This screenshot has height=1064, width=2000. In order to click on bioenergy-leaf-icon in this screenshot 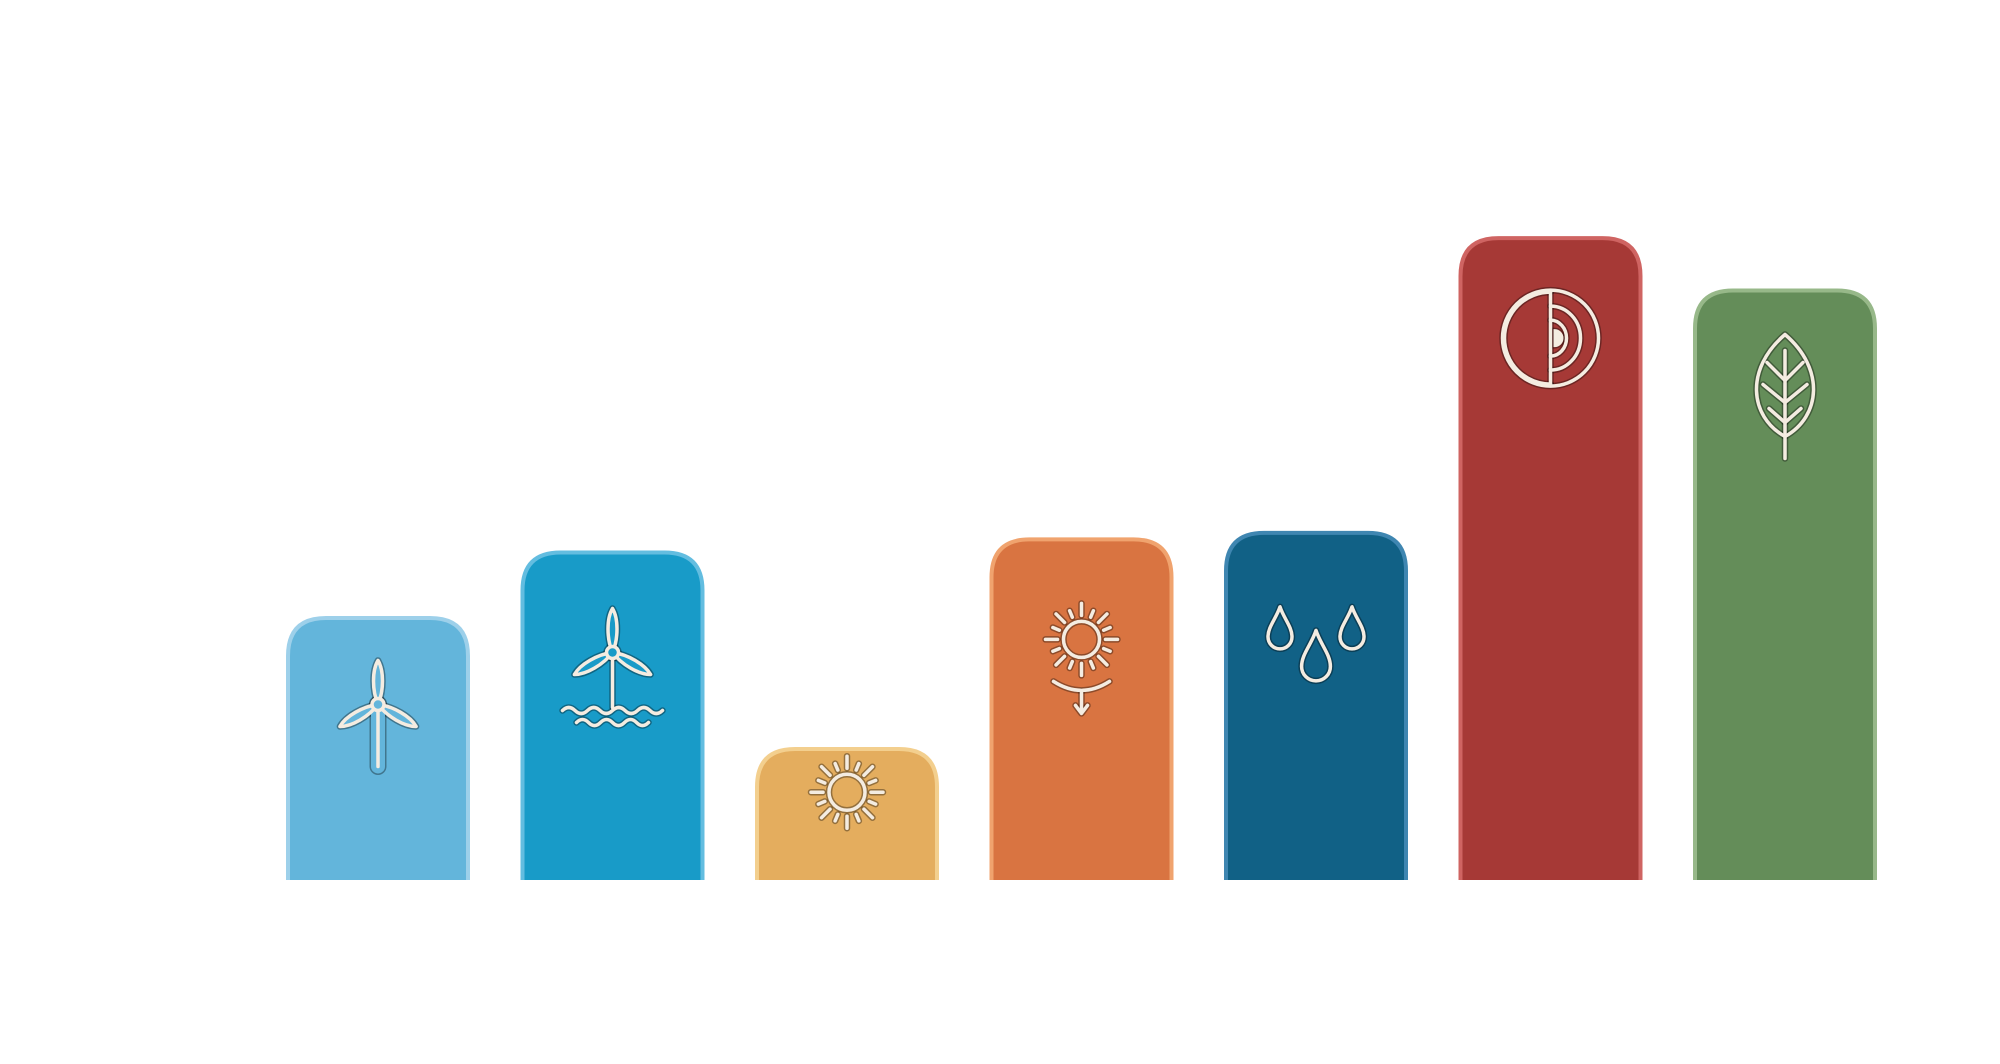, I will do `click(1785, 396)`.